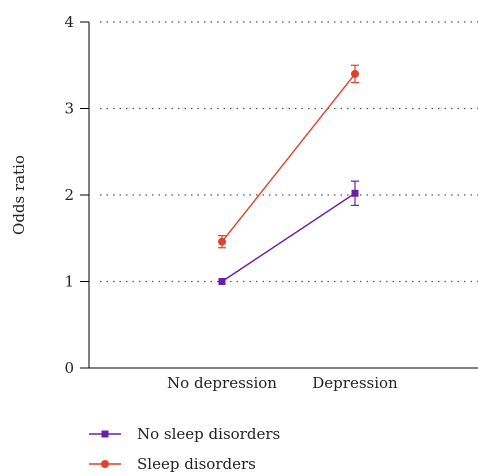 The image size is (478, 476). I want to click on series-sleep-disorders, so click(288, 156).